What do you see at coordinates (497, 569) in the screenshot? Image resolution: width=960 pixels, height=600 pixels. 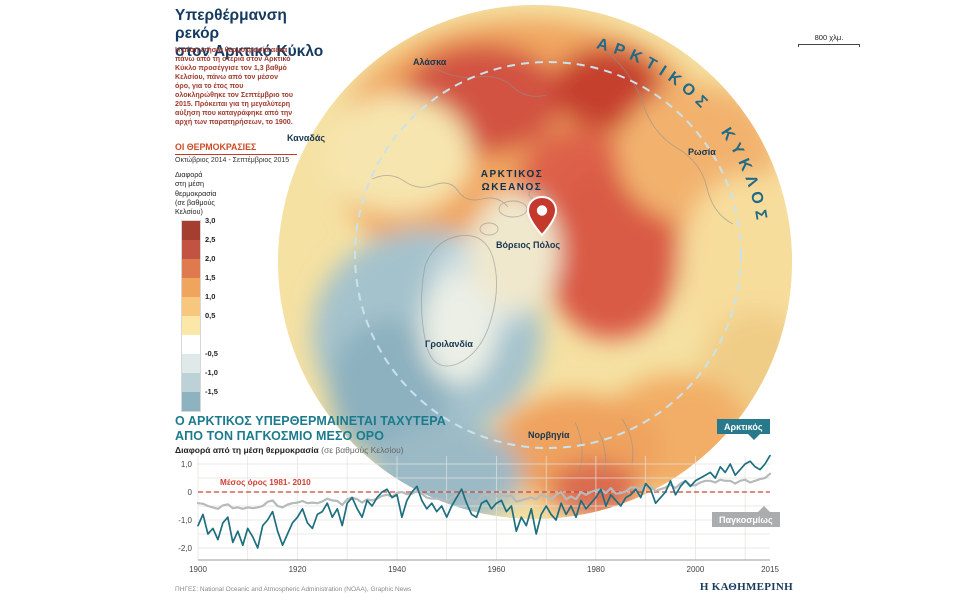 I see `svg-text: 1960` at bounding box center [497, 569].